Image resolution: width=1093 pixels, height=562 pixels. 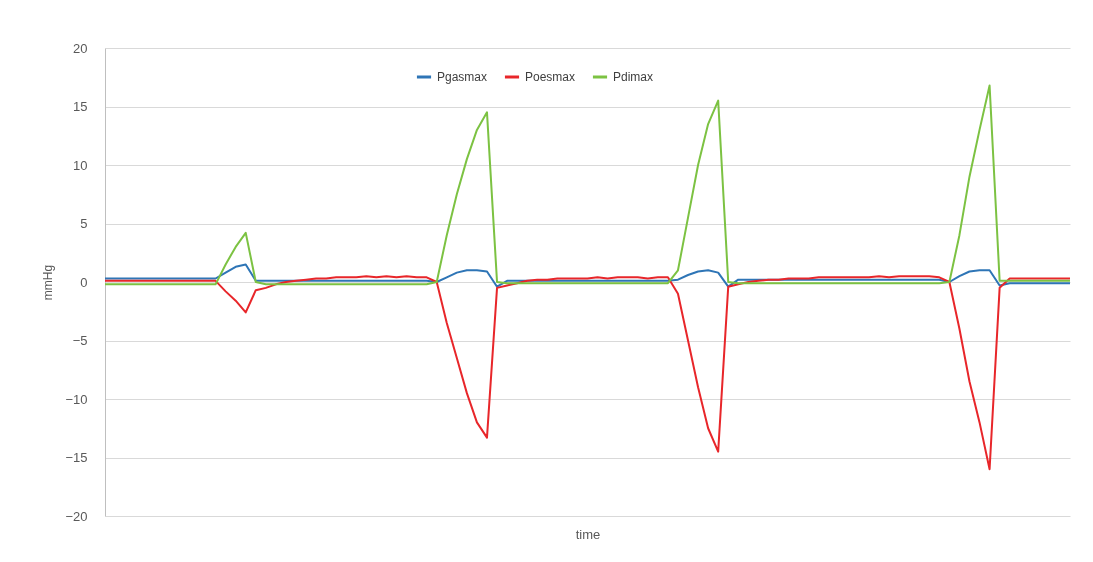 I want to click on y-tick-label: 20, so click(x=80, y=48).